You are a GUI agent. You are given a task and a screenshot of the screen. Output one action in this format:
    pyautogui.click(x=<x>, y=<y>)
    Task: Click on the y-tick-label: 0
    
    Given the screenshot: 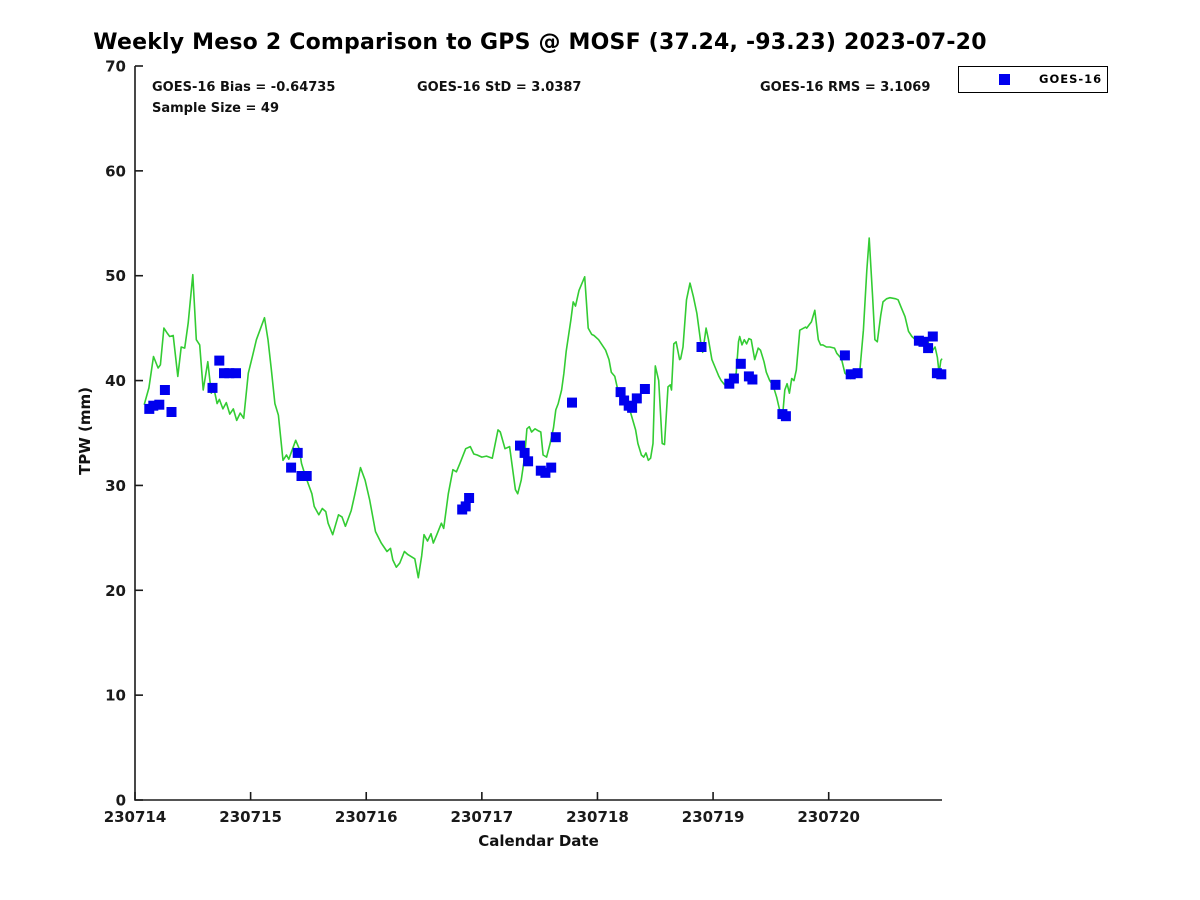 What is the action you would take?
    pyautogui.click(x=121, y=801)
    